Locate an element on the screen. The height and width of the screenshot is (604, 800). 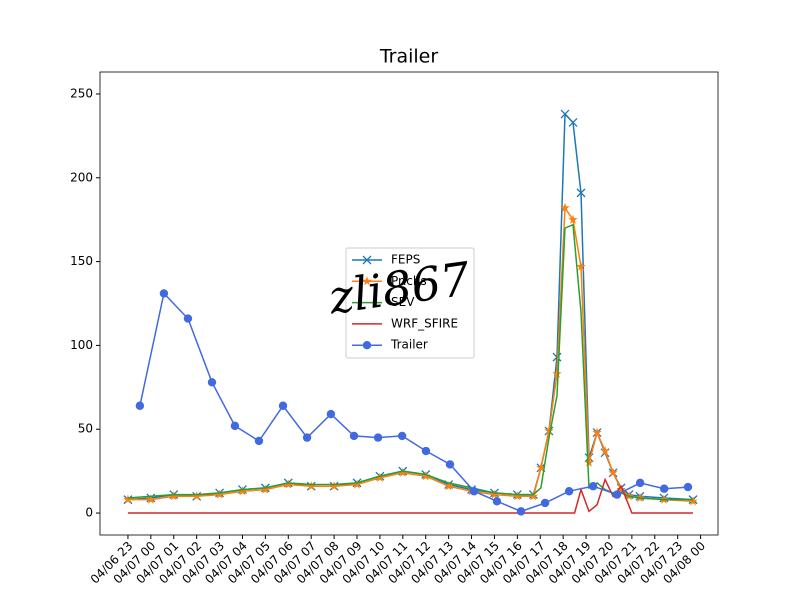
legend-box is located at coordinates (410, 303).